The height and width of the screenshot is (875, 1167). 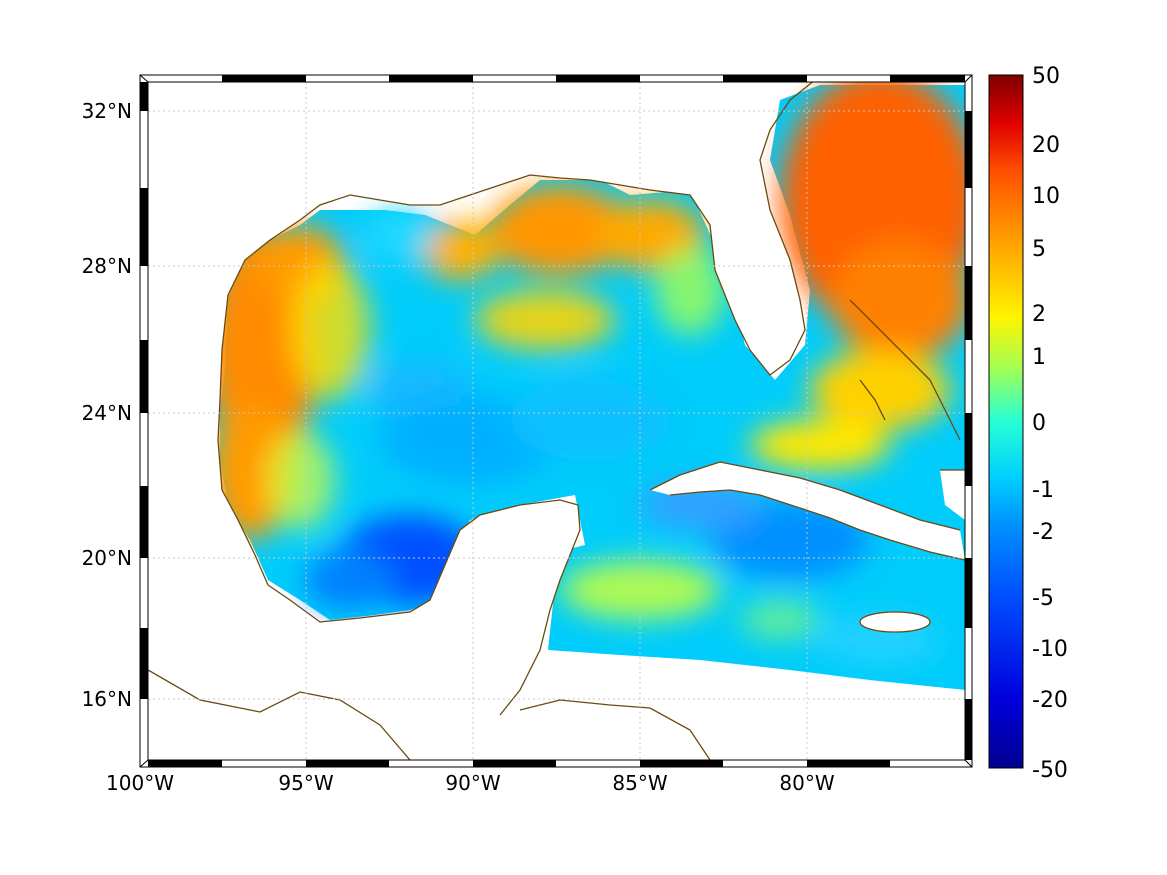 I want to click on y-tick-labels: 32°N 28°N 24°N 20°N 16°N, so click(x=107, y=405).